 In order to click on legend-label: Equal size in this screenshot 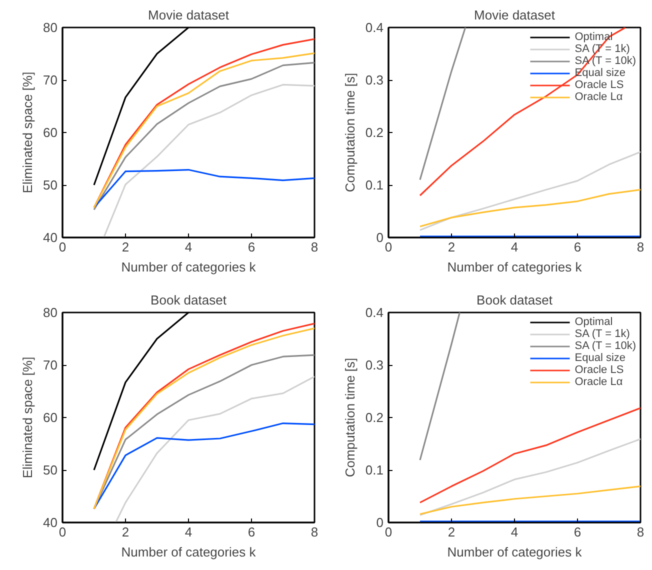, I will do `click(600, 358)`.